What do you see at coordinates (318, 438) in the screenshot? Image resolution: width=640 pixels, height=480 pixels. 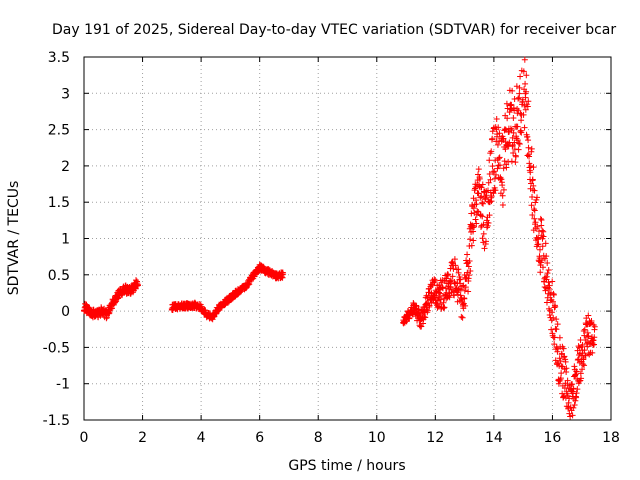 I see `x-tick-label: 8` at bounding box center [318, 438].